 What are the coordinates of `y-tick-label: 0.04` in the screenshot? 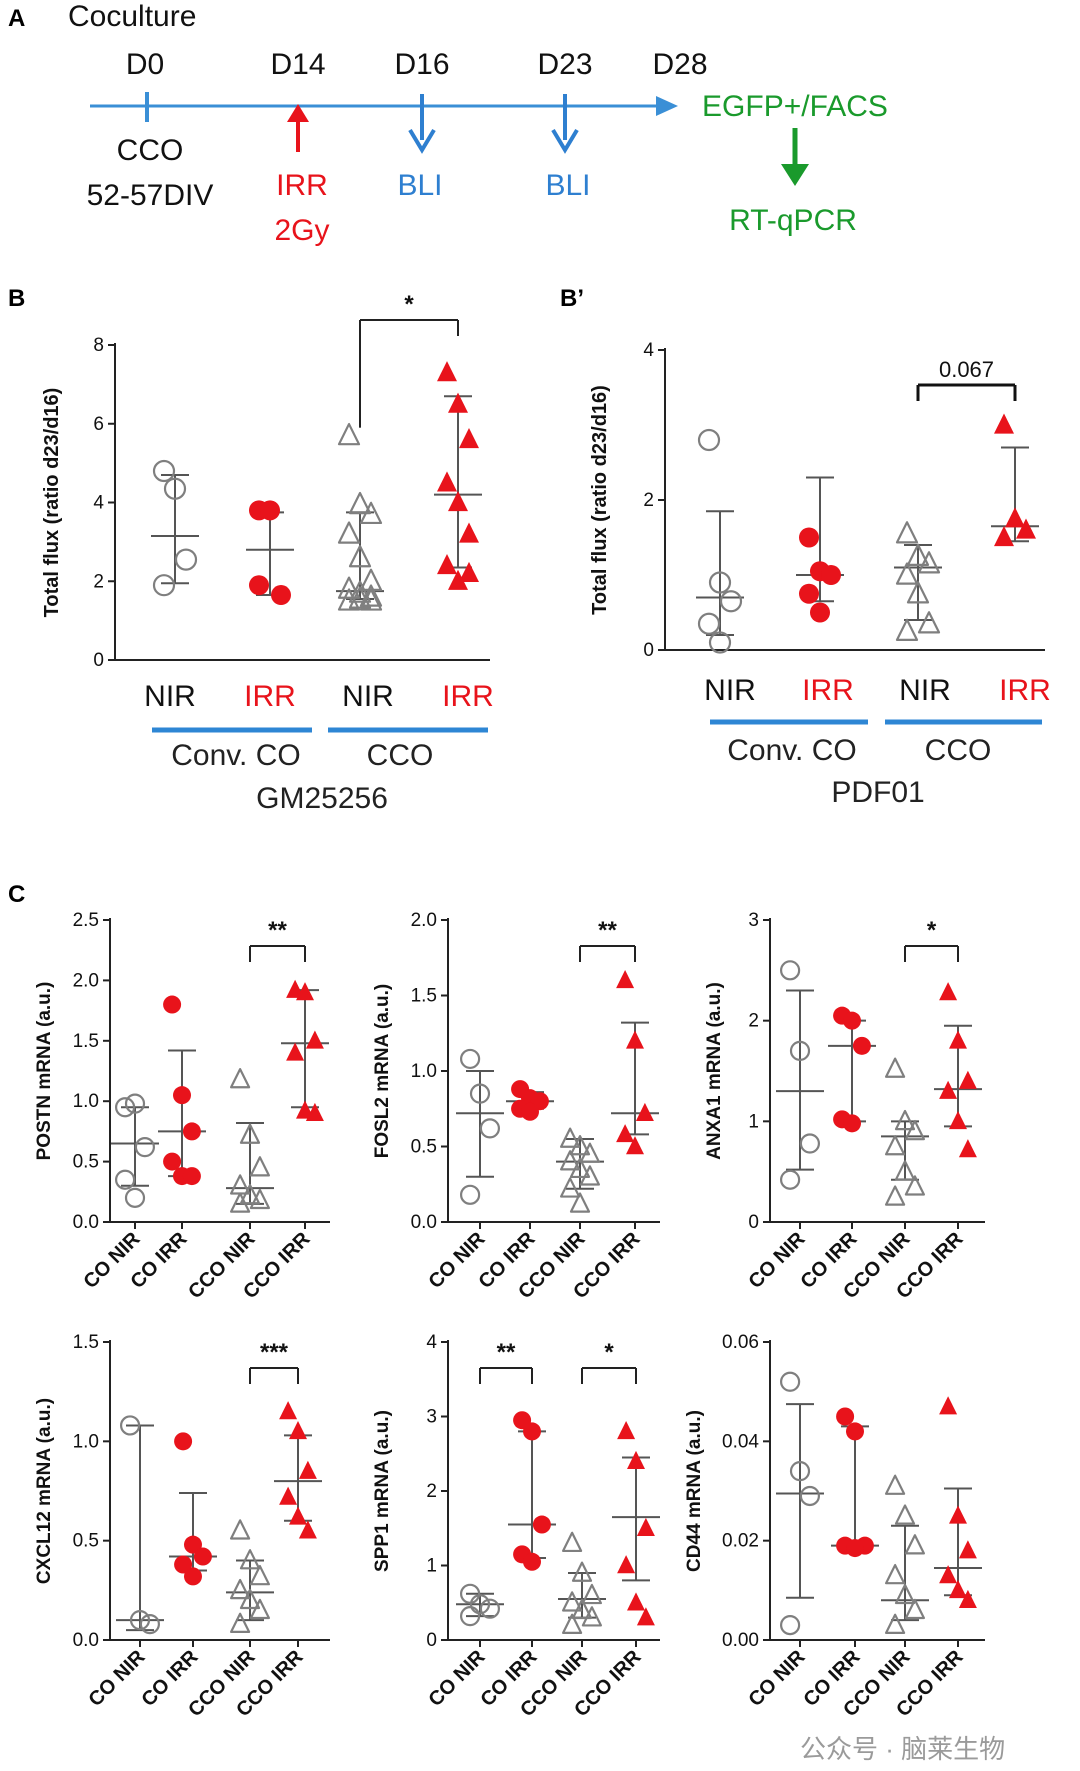 It's located at (740, 1441).